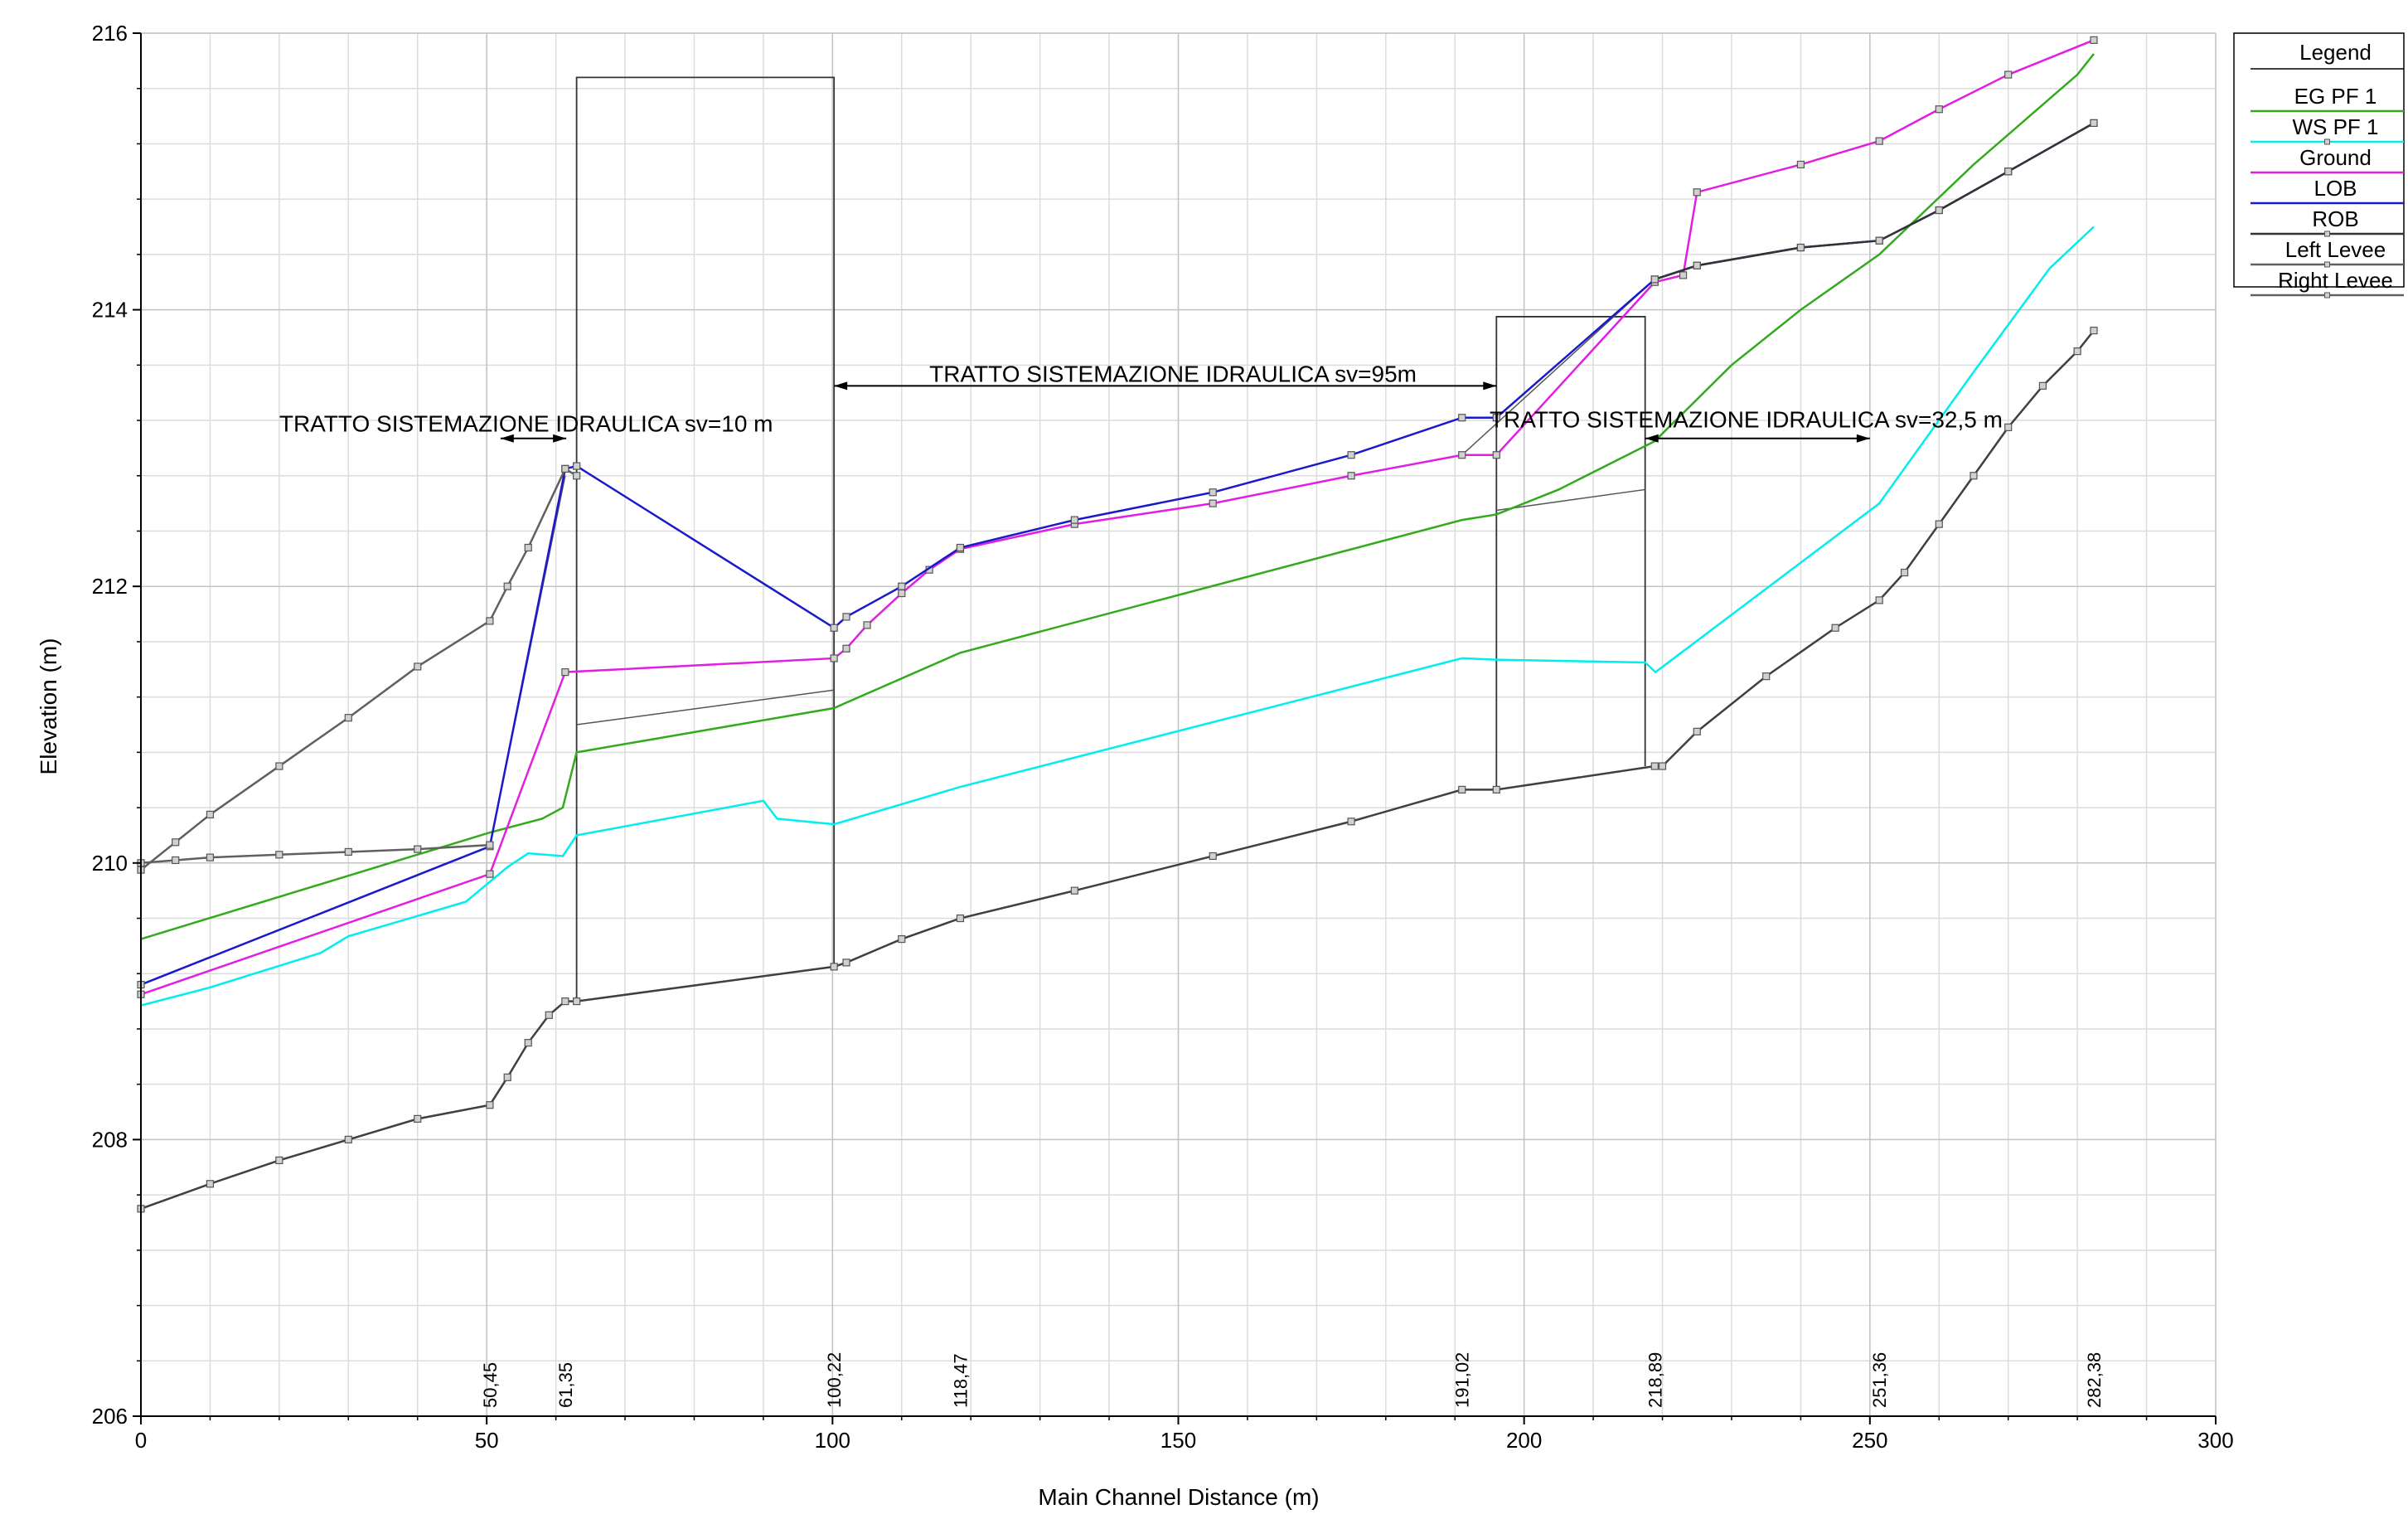 The image size is (2408, 1519). Describe the element at coordinates (1874, 201) in the screenshot. I see `series-rob` at that location.